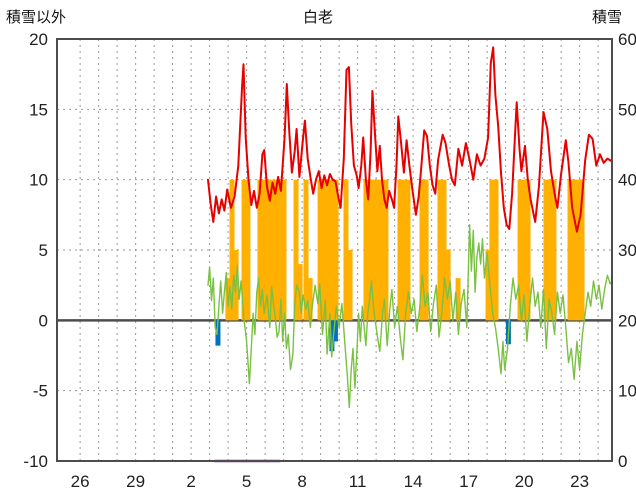 This screenshot has width=636, height=501. What do you see at coordinates (35, 250) in the screenshot?
I see `left-axis-tick-labels: 20 15 10 5 0 -5 -10` at bounding box center [35, 250].